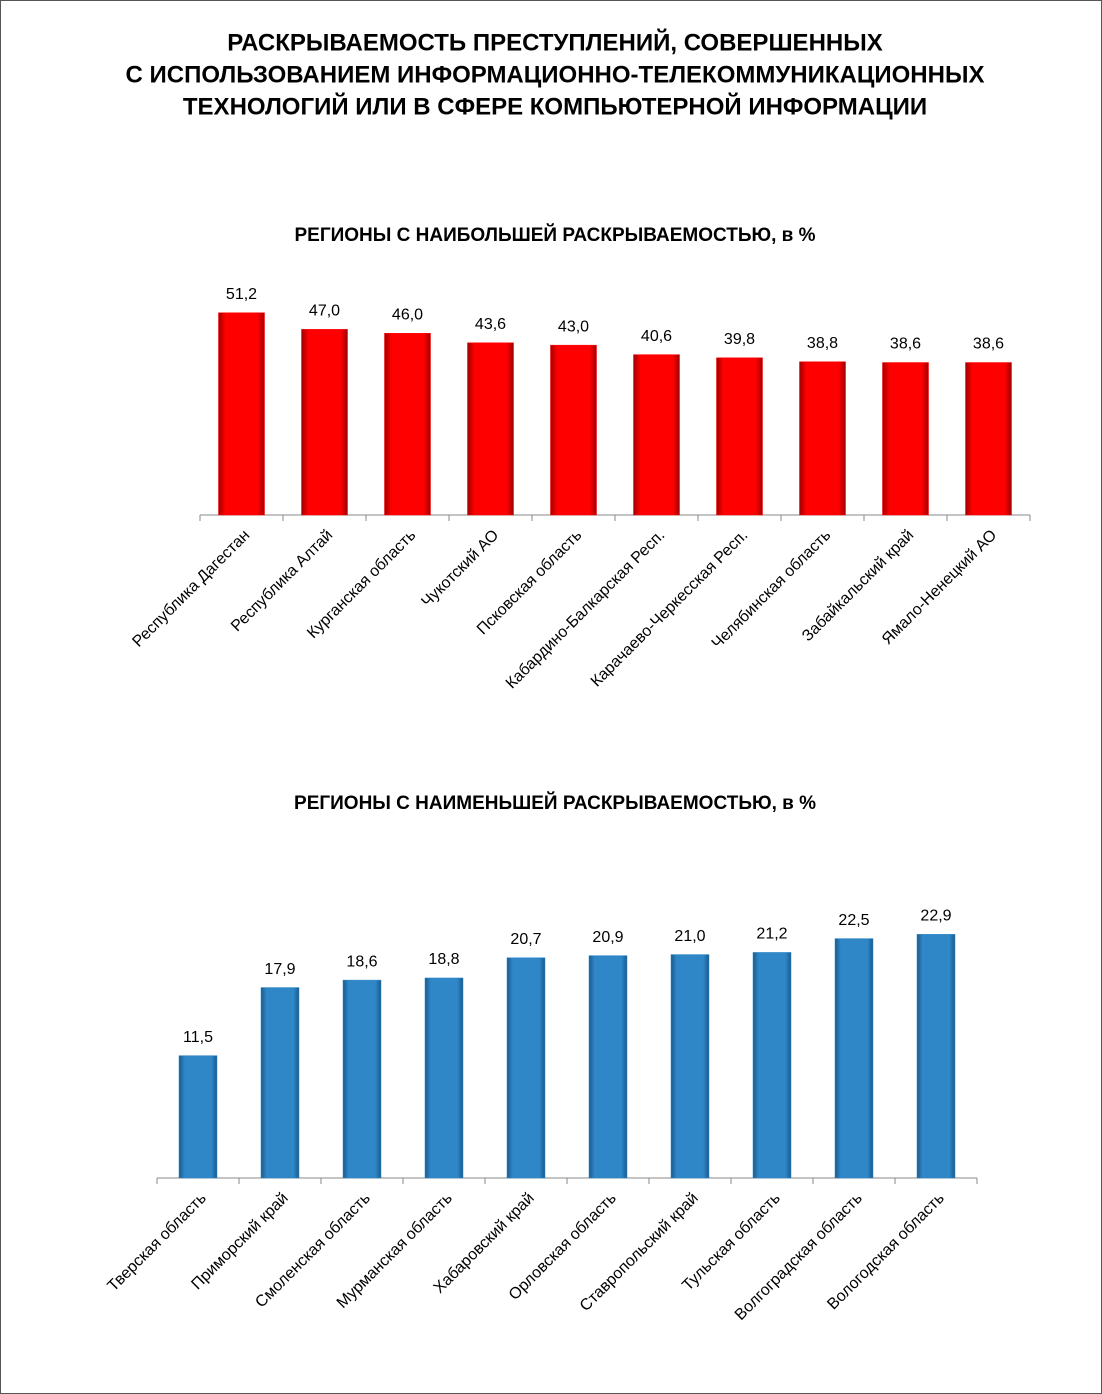 This screenshot has width=1102, height=1394. I want to click on data-label: 21,0, so click(689, 936).